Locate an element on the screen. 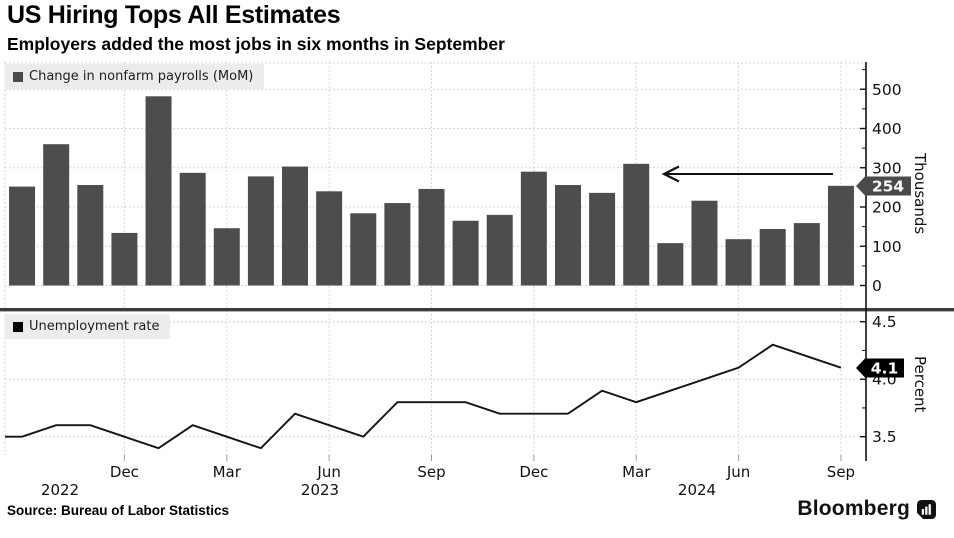  bar-Feb-2023 is located at coordinates (192, 229).